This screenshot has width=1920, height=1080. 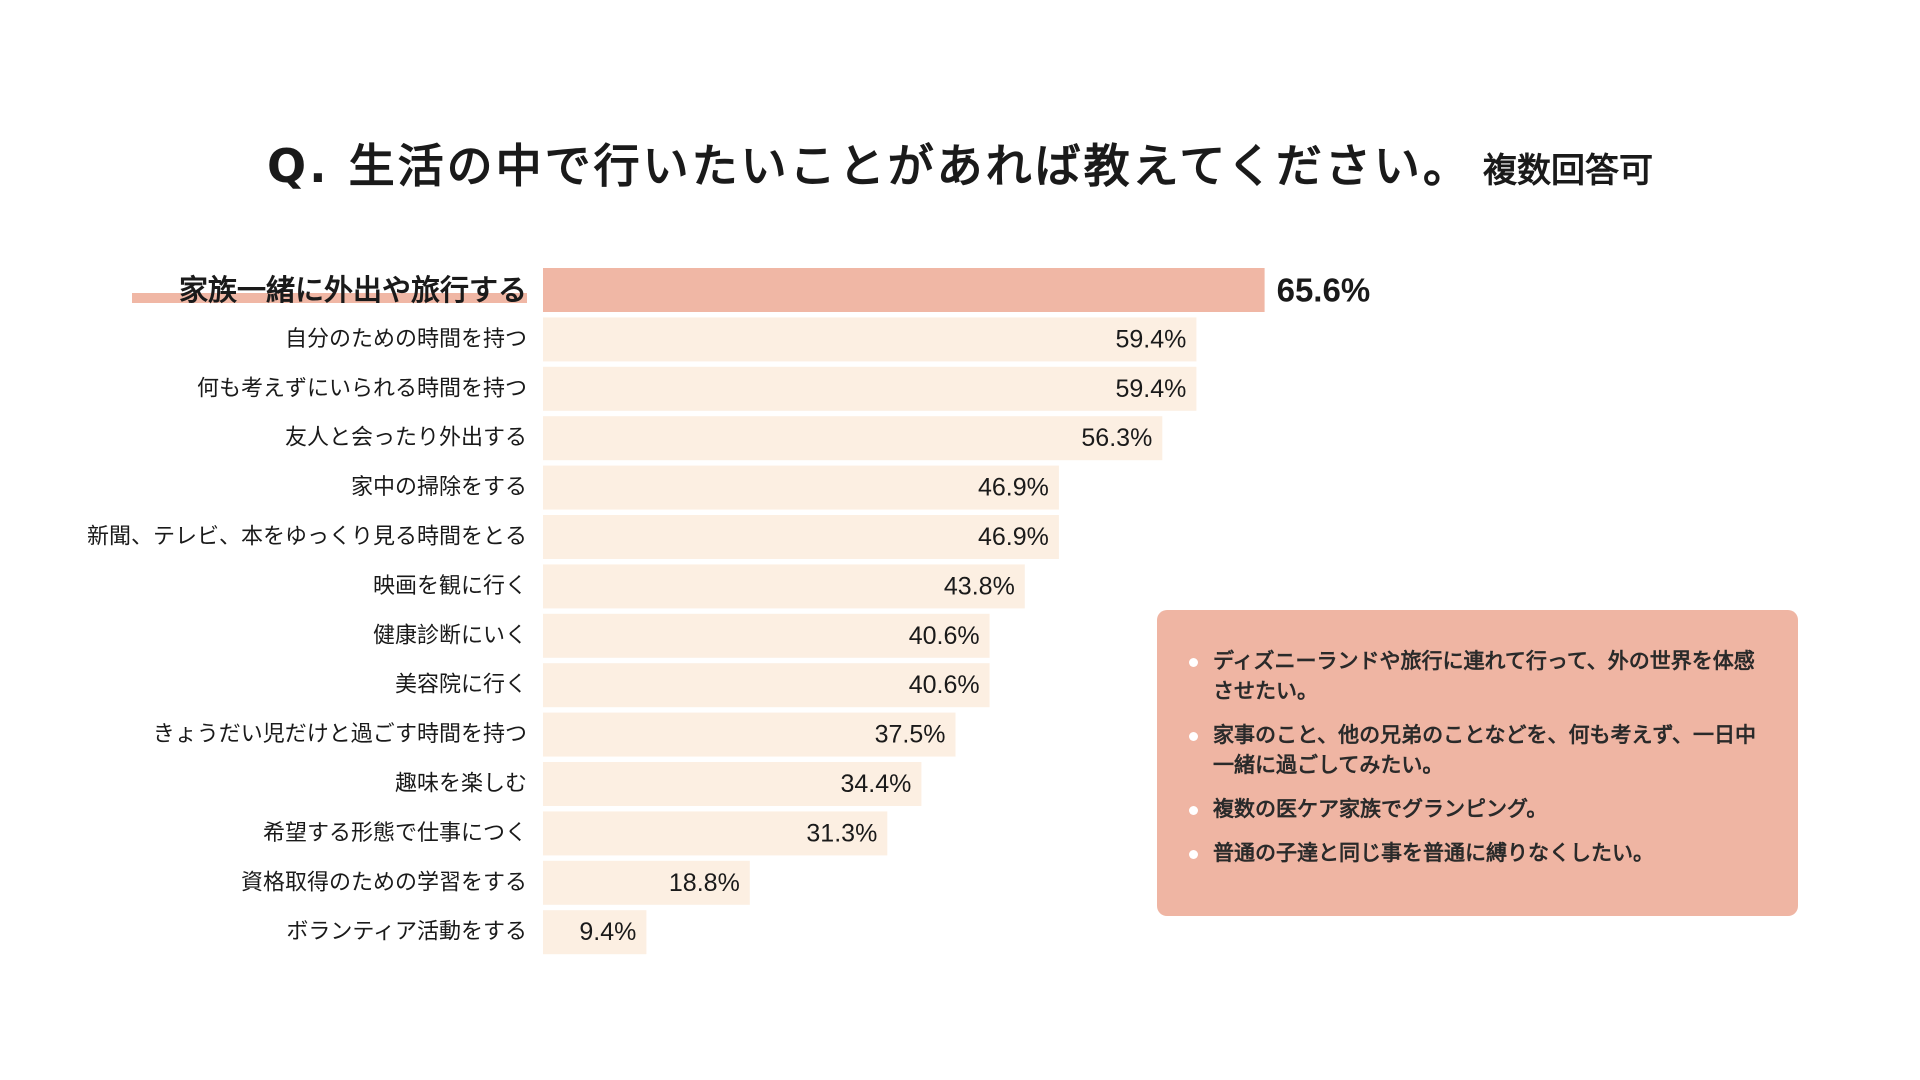 I want to click on comment-item: 複数の医ケア家族でグランピング。, so click(x=1473, y=809).